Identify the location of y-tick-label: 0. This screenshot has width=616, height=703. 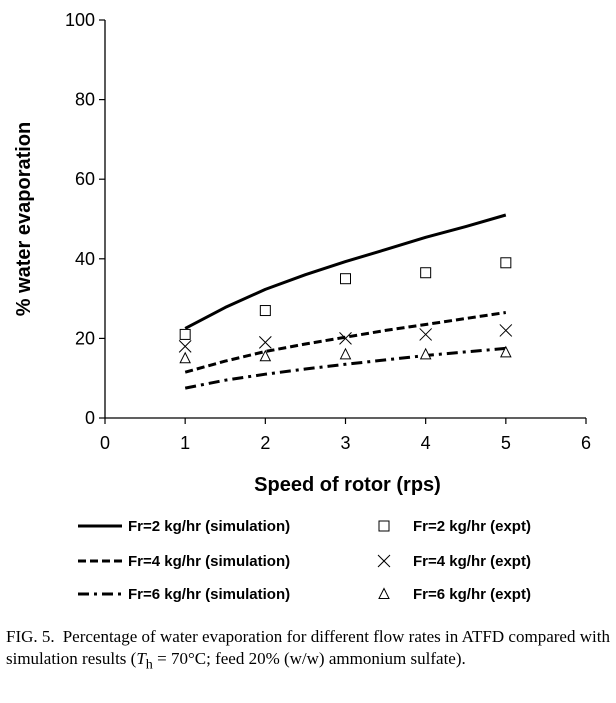
(90, 418).